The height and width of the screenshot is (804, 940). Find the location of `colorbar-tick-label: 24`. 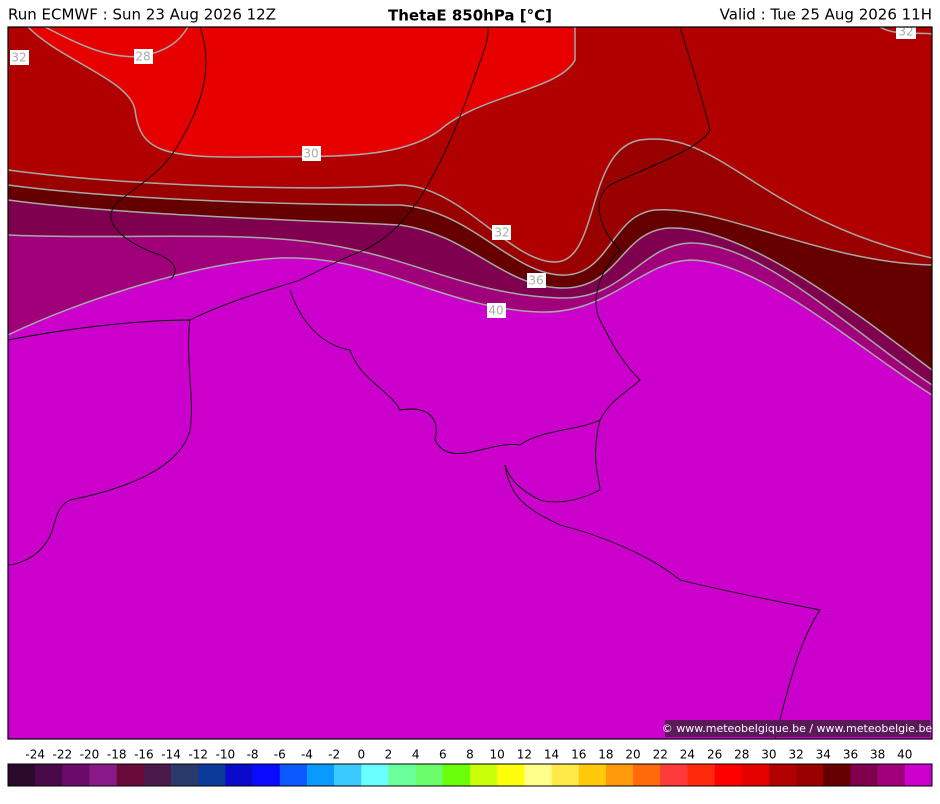

colorbar-tick-label: 24 is located at coordinates (687, 755).